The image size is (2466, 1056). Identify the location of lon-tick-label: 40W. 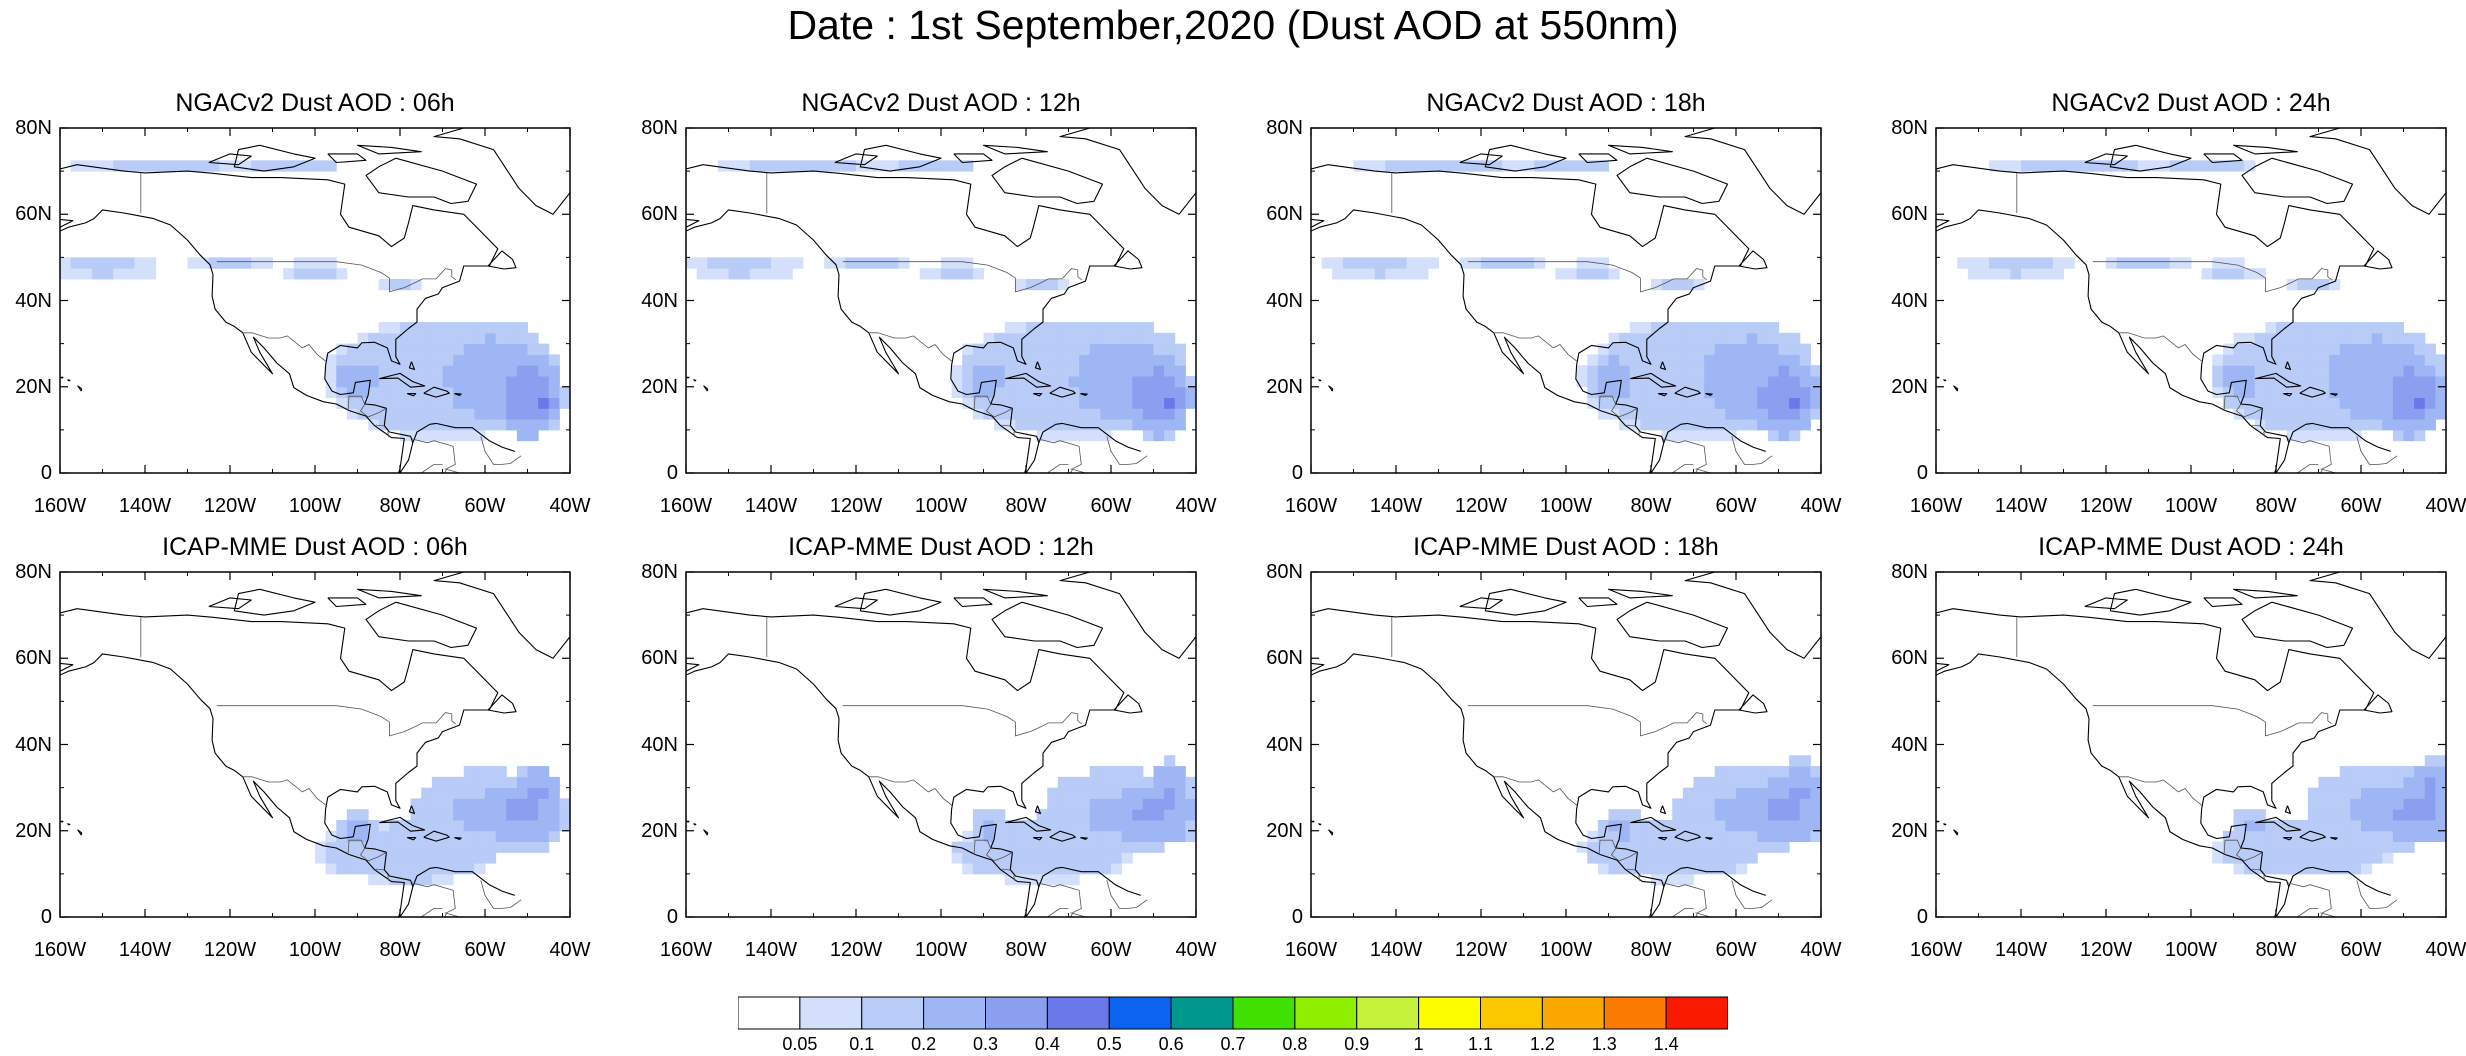
(1821, 506).